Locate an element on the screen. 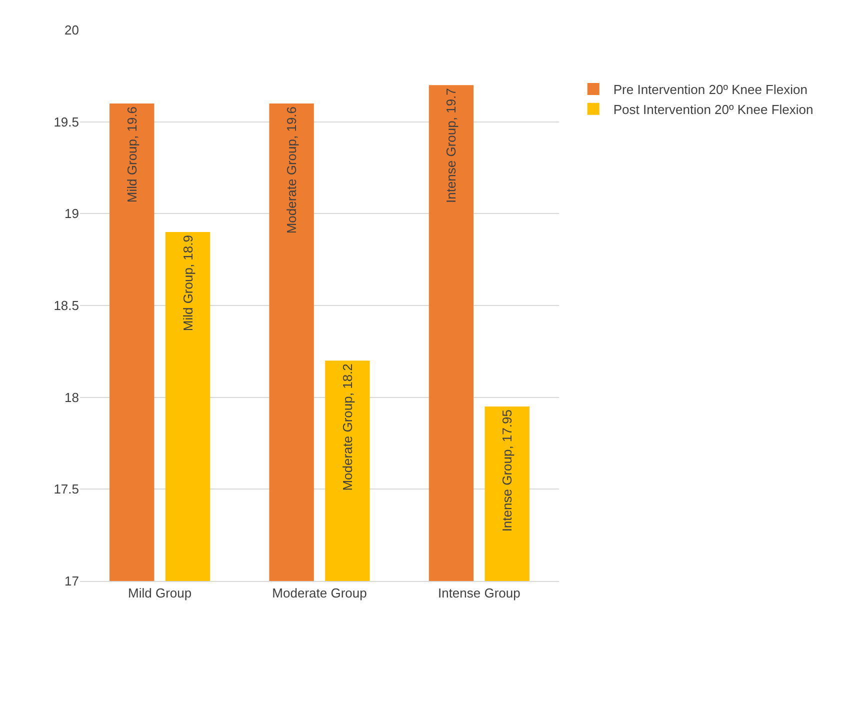 The image size is (859, 721). data-label: Moderate Group, 18.2 is located at coordinates (347, 427).